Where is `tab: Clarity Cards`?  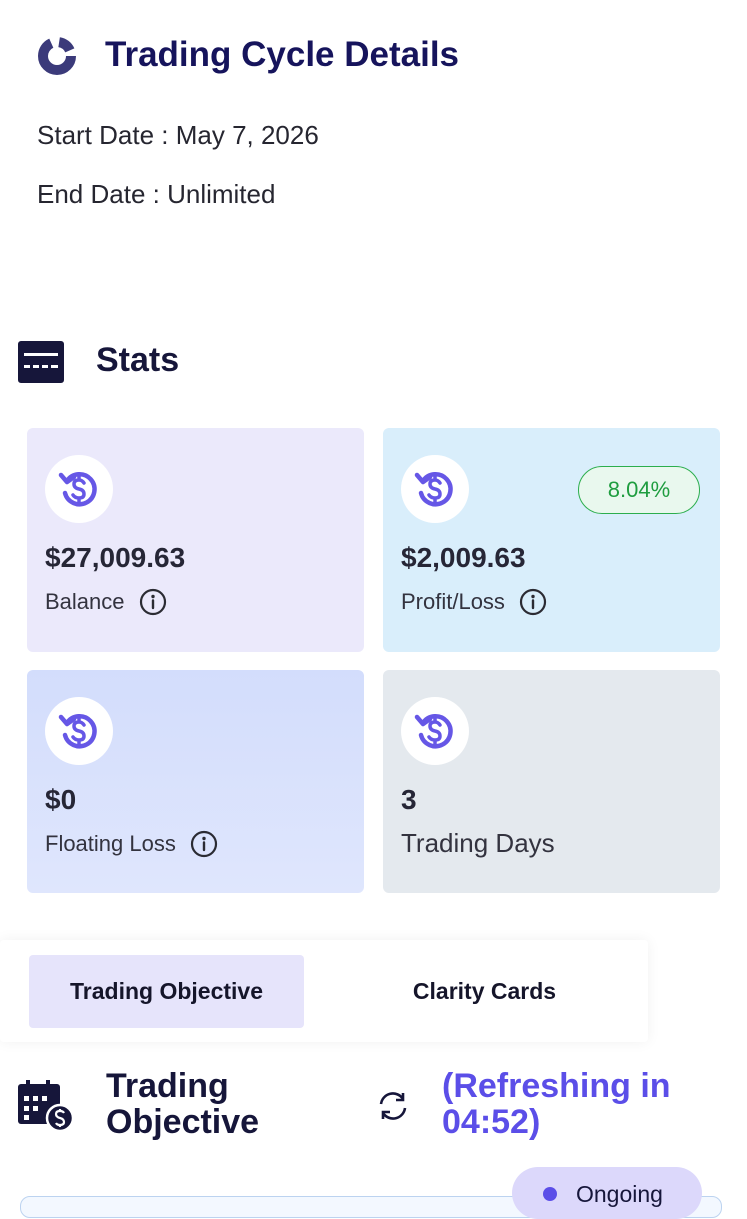
tab: Clarity Cards is located at coordinates (484, 991).